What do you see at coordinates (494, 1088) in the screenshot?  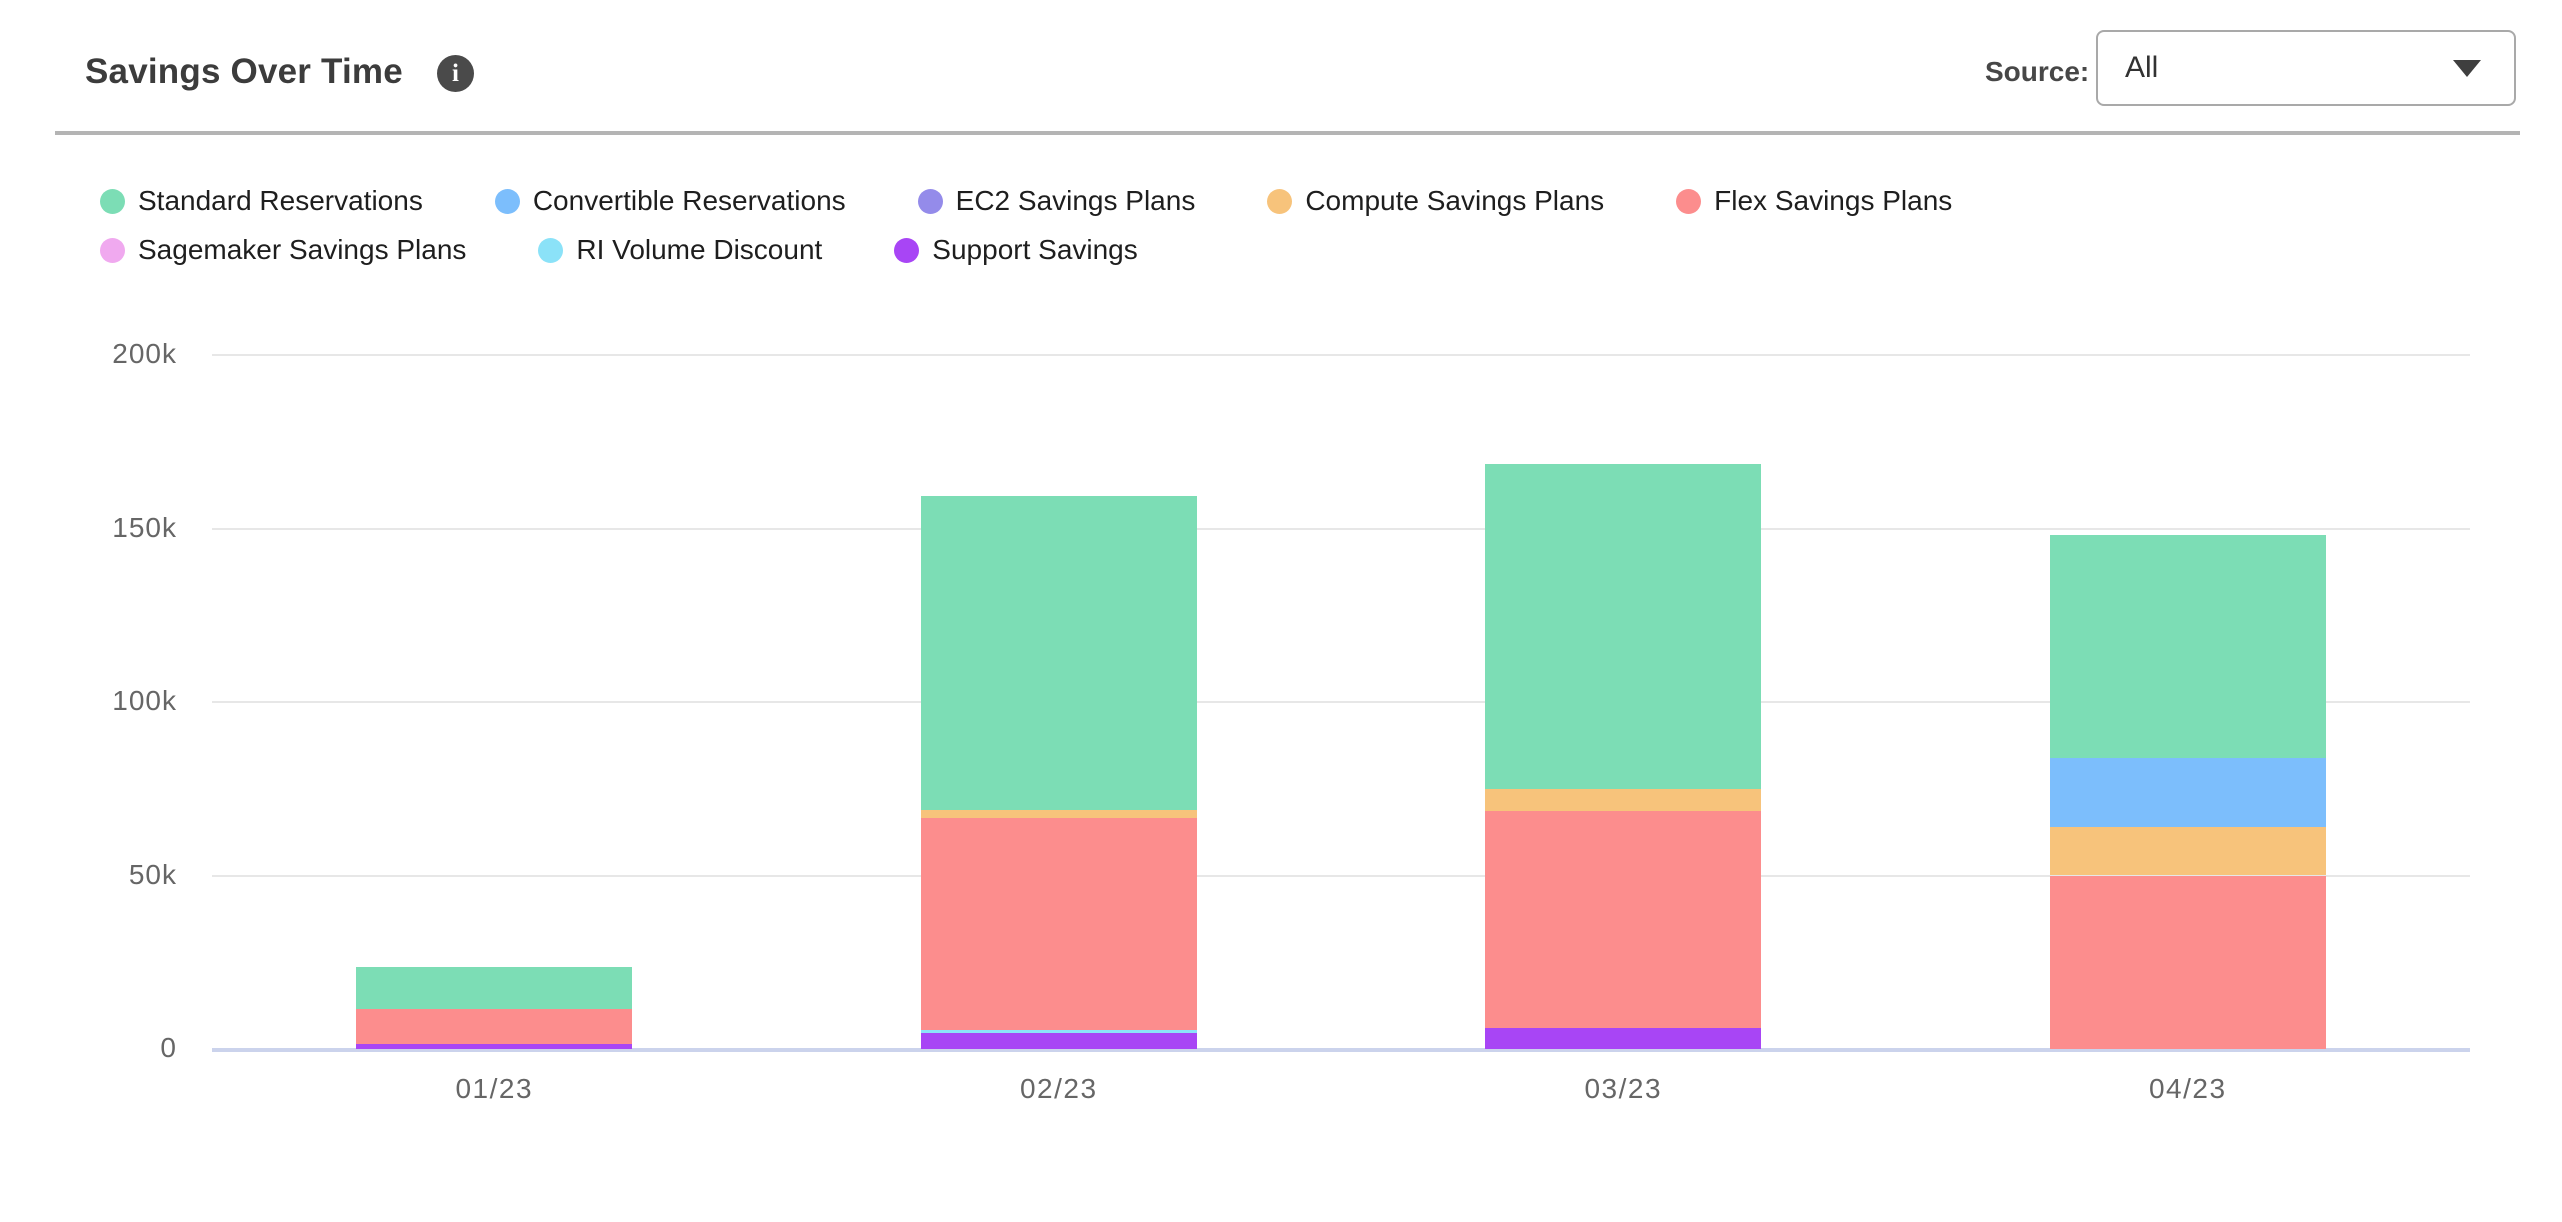 I see `x-axis-tick-label: 01/23` at bounding box center [494, 1088].